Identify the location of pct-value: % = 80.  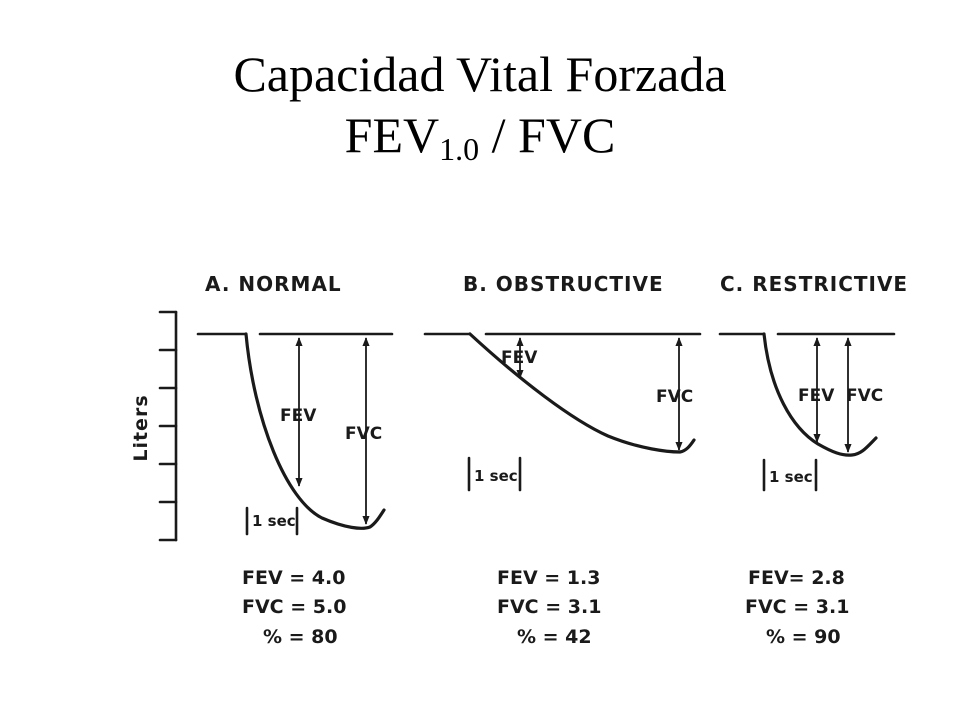
(300, 637).